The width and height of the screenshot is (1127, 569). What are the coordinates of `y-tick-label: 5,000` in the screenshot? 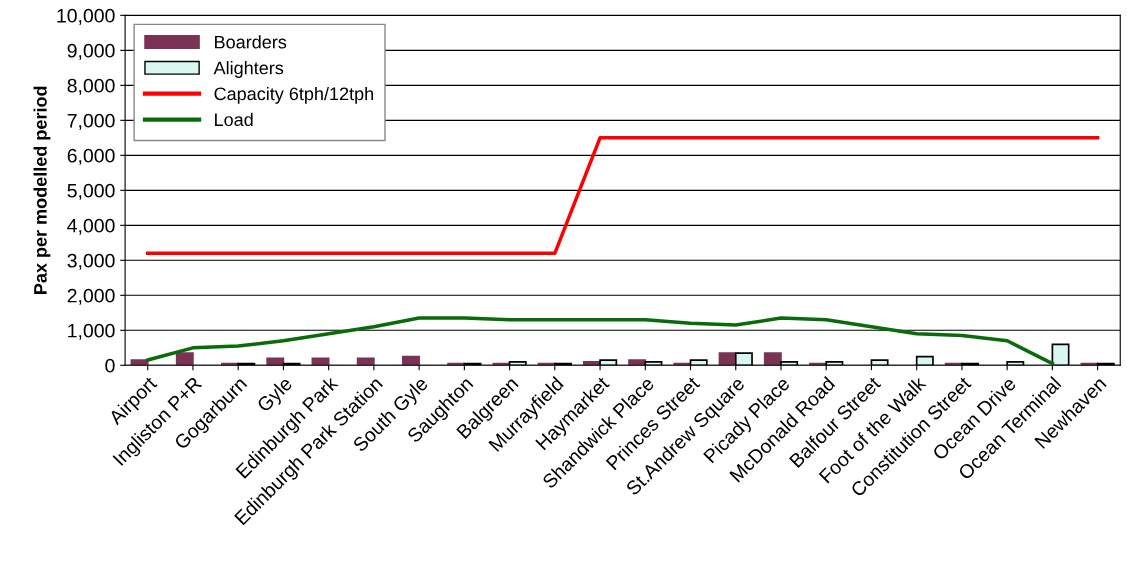 It's located at (91, 191).